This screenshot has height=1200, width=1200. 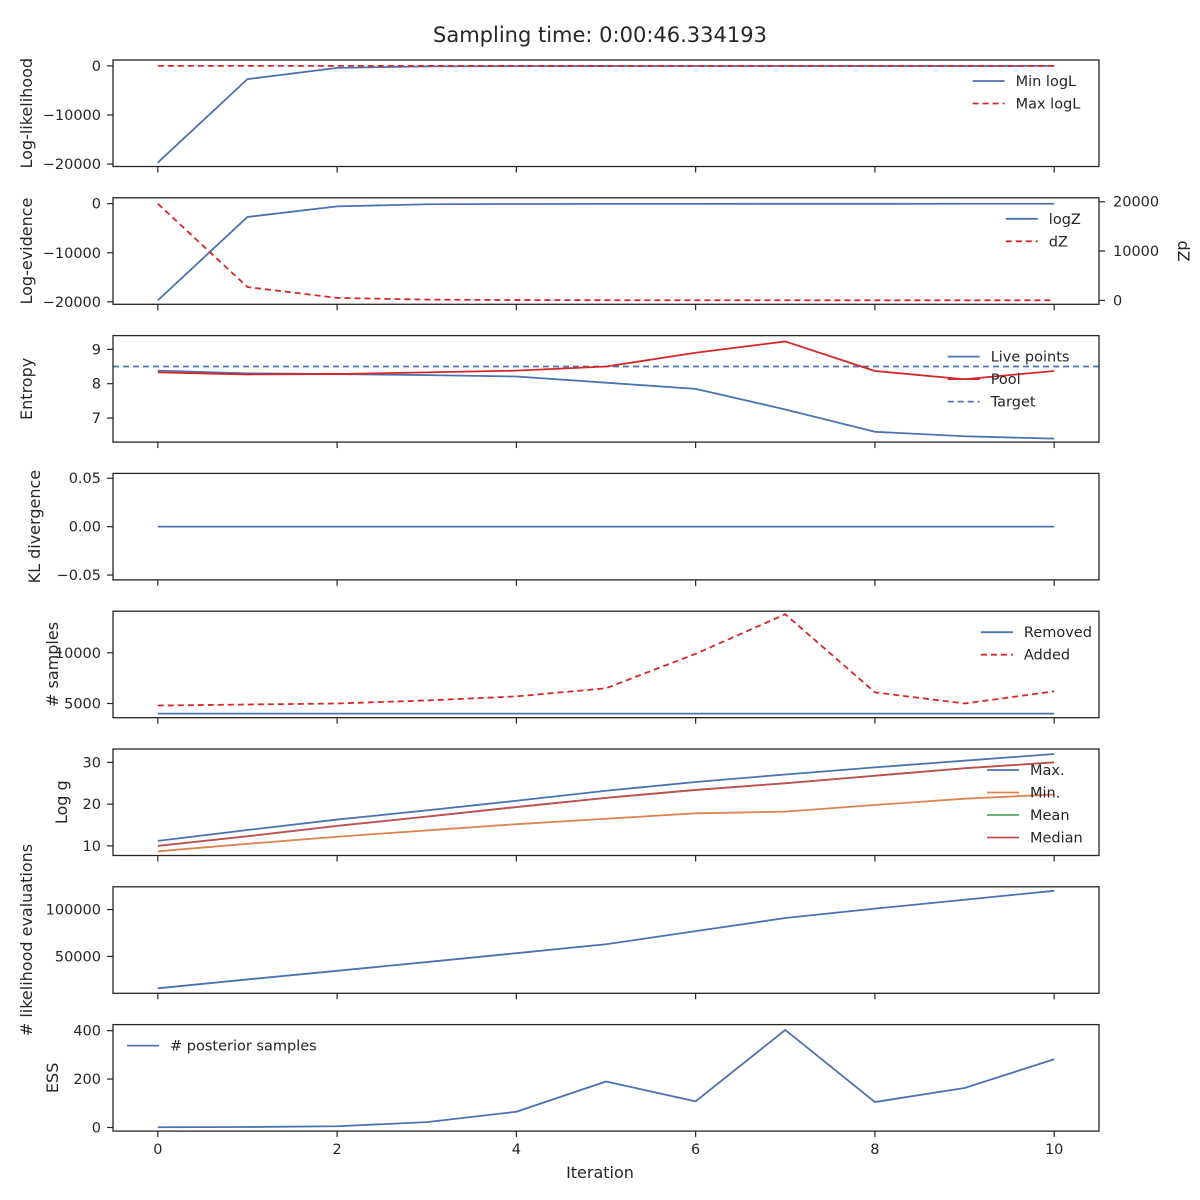 What do you see at coordinates (1183, 250) in the screenshot?
I see `y2-axis-label: dZ` at bounding box center [1183, 250].